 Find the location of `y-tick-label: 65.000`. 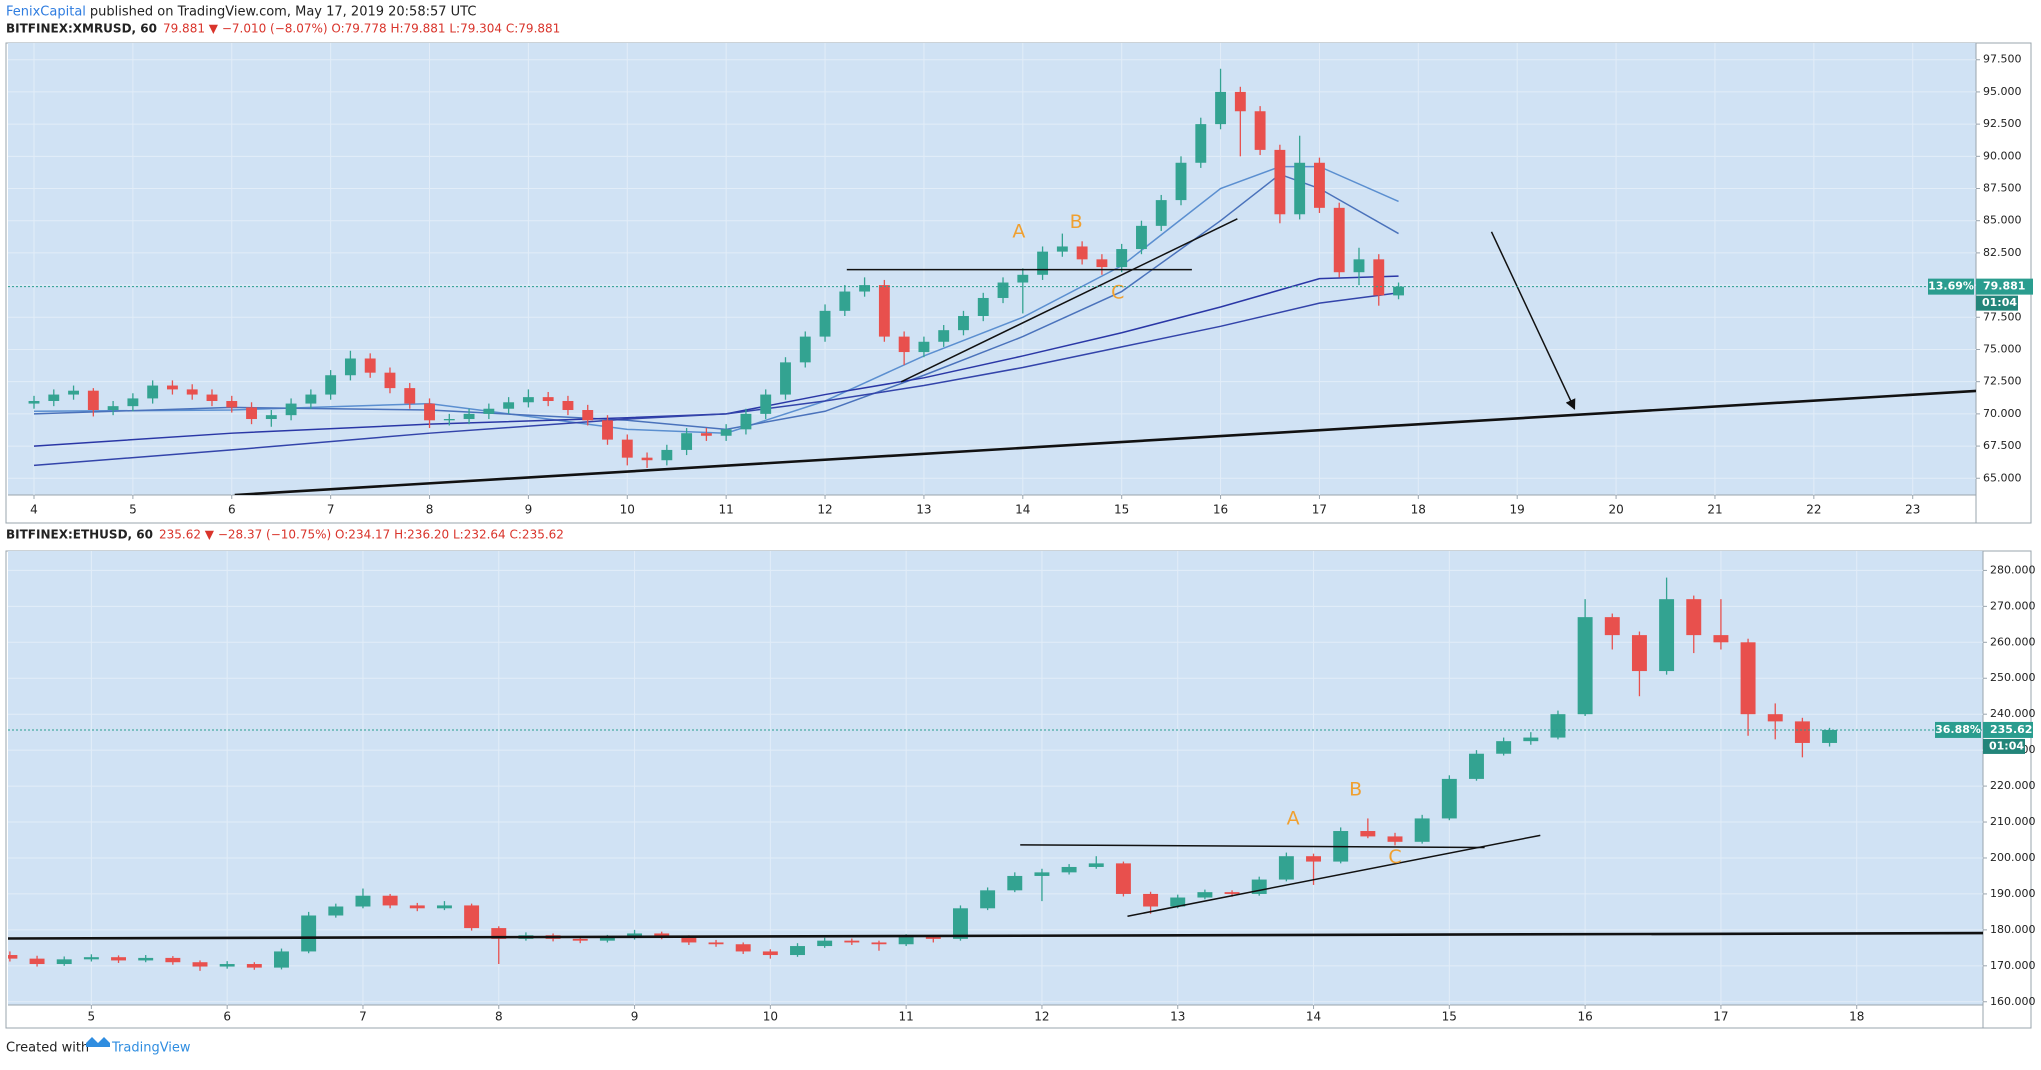

y-tick-label: 65.000 is located at coordinates (2002, 477).